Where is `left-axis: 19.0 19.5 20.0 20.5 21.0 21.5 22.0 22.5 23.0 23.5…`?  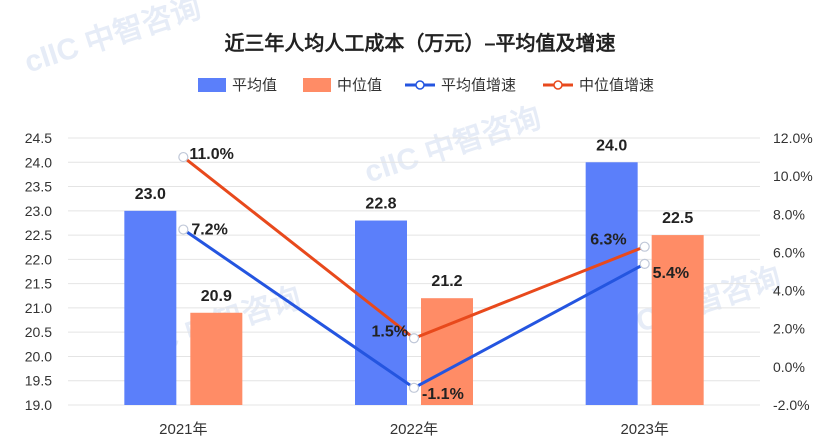
left-axis: 19.0 19.5 20.0 20.5 21.0 21.5 22.0 22.5 23.0 23.5… is located at coordinates (38, 271).